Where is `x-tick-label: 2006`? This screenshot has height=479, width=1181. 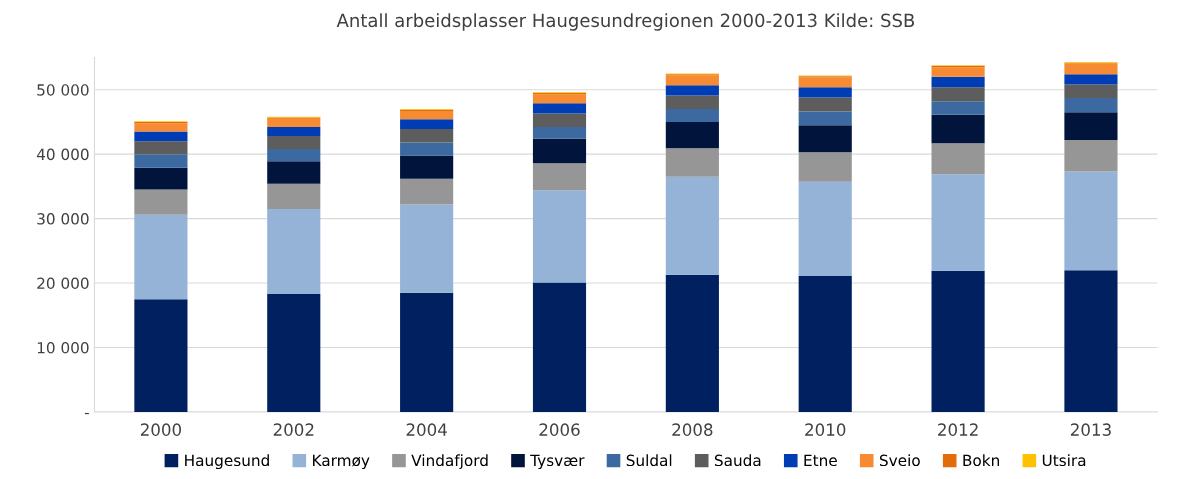
x-tick-label: 2006 is located at coordinates (559, 429).